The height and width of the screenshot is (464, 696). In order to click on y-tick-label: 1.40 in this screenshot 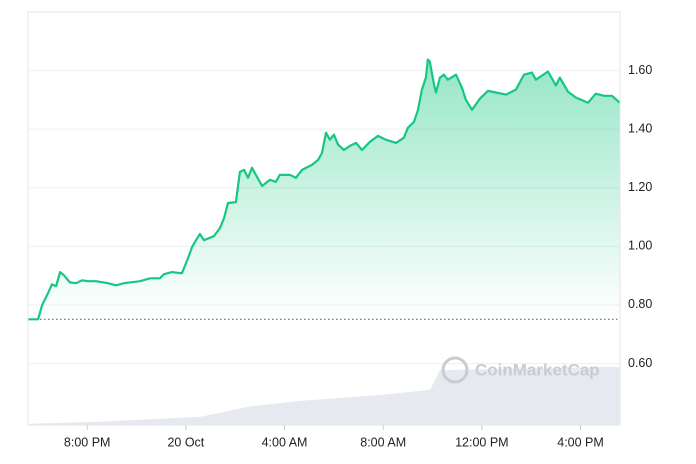, I will do `click(640, 128)`.